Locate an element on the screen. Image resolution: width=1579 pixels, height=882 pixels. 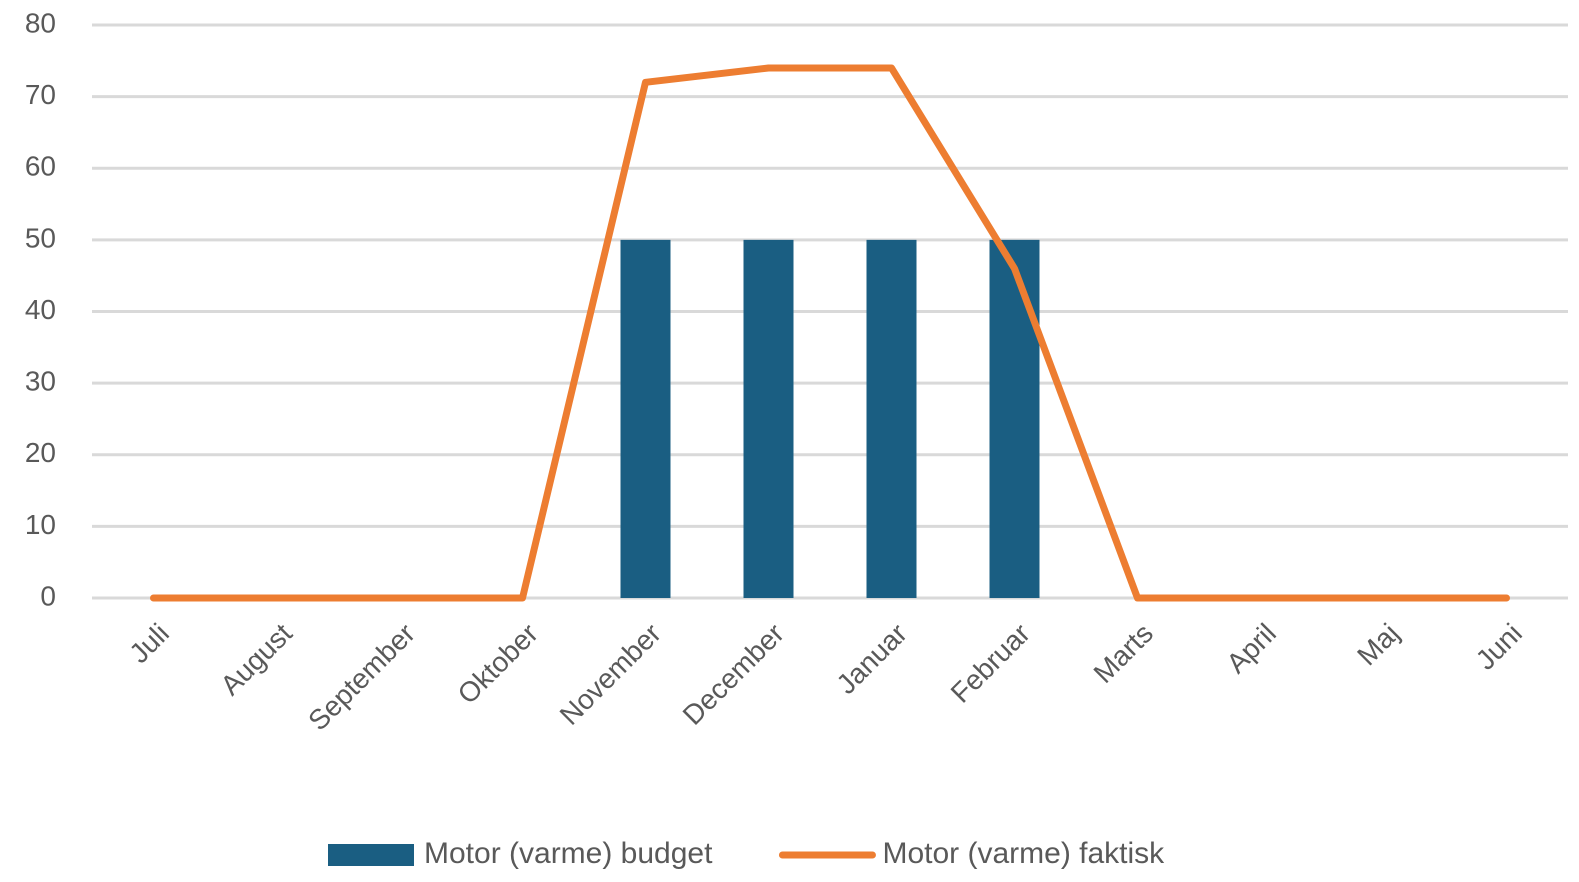
x-tick-label: Oktober is located at coordinates (498, 664).